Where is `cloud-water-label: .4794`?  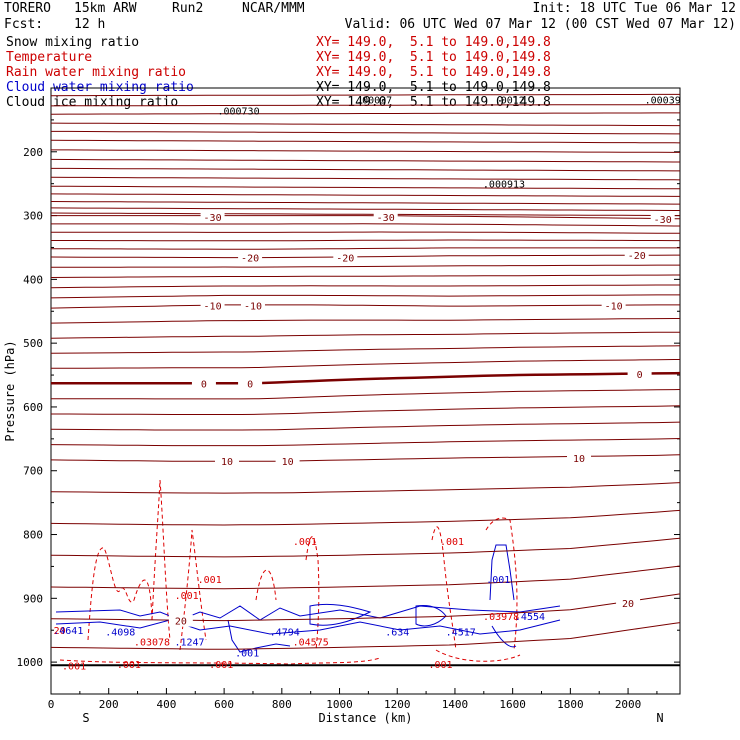
cloud-water-label: .4794 is located at coordinates (285, 632).